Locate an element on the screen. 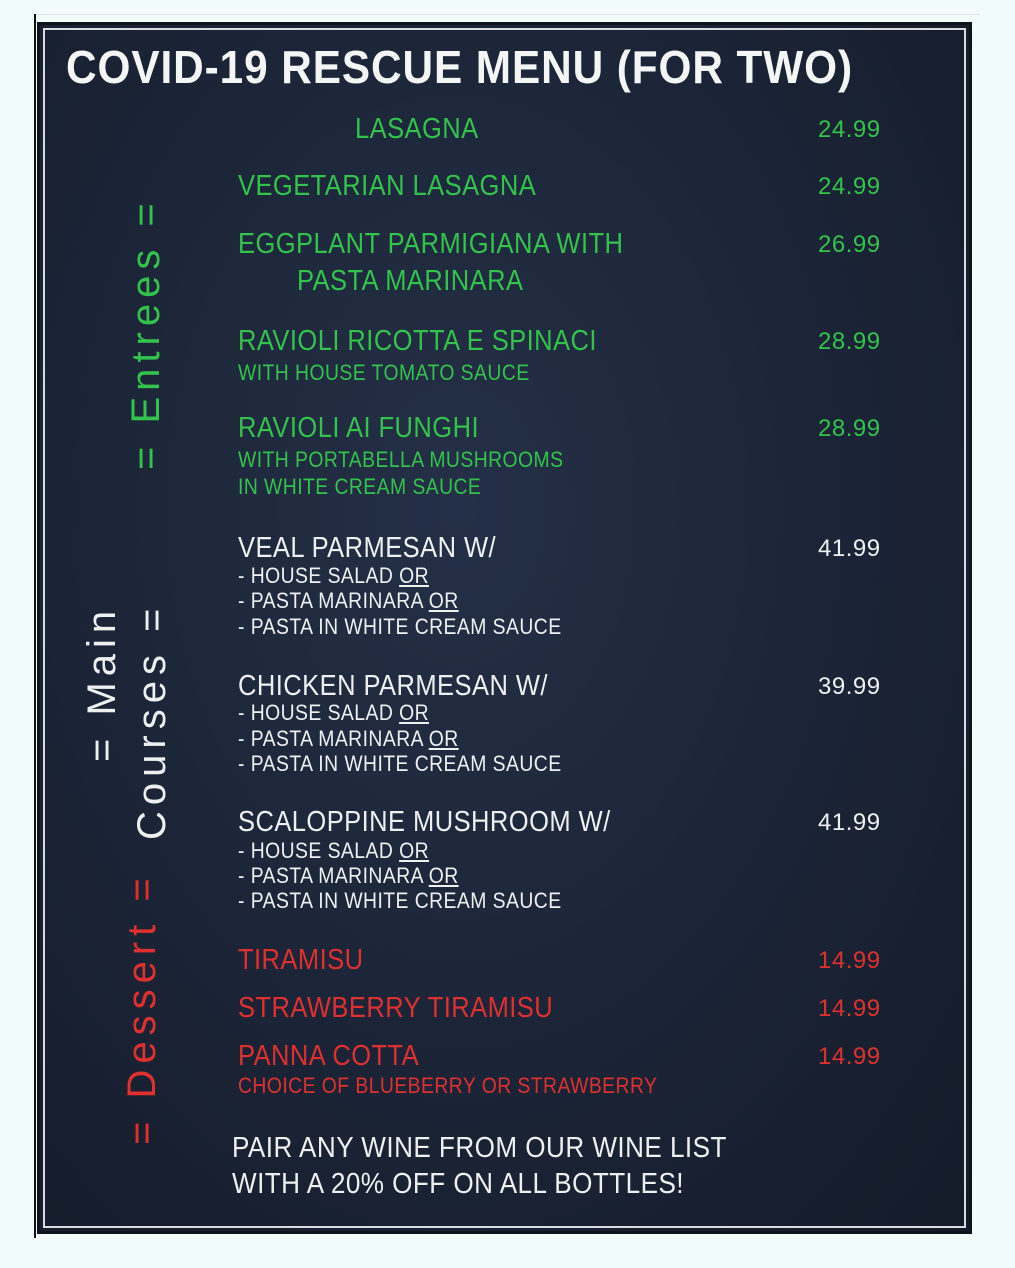 This screenshot has height=1268, width=1015. menu-item-price: 39.99 is located at coordinates (849, 686).